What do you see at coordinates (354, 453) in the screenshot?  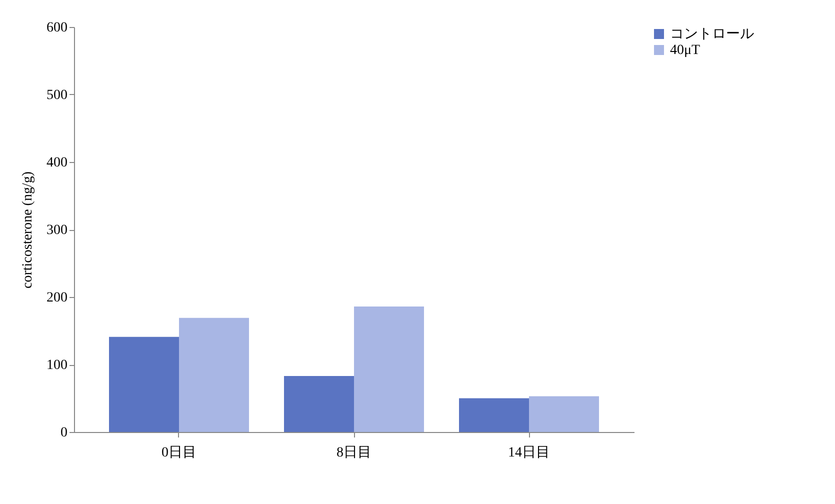 I see `x-tick-label: 8日目` at bounding box center [354, 453].